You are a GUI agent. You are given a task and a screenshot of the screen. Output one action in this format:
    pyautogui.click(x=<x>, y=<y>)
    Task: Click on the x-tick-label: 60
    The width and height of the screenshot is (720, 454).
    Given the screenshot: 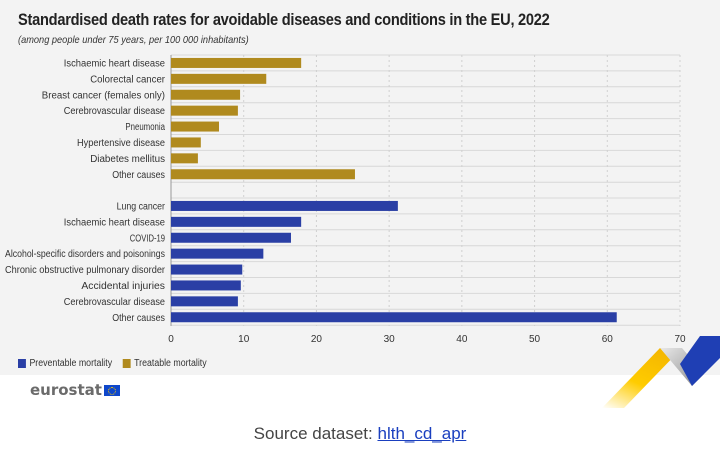 What is the action you would take?
    pyautogui.click(x=608, y=339)
    